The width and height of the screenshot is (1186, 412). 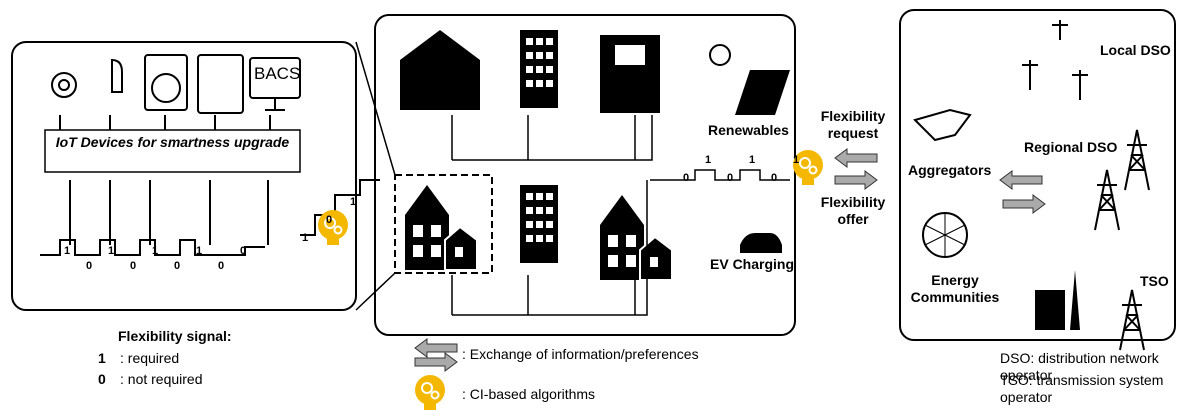 What do you see at coordinates (1082, 388) in the screenshot?
I see `note: TSO: transmission system operator` at bounding box center [1082, 388].